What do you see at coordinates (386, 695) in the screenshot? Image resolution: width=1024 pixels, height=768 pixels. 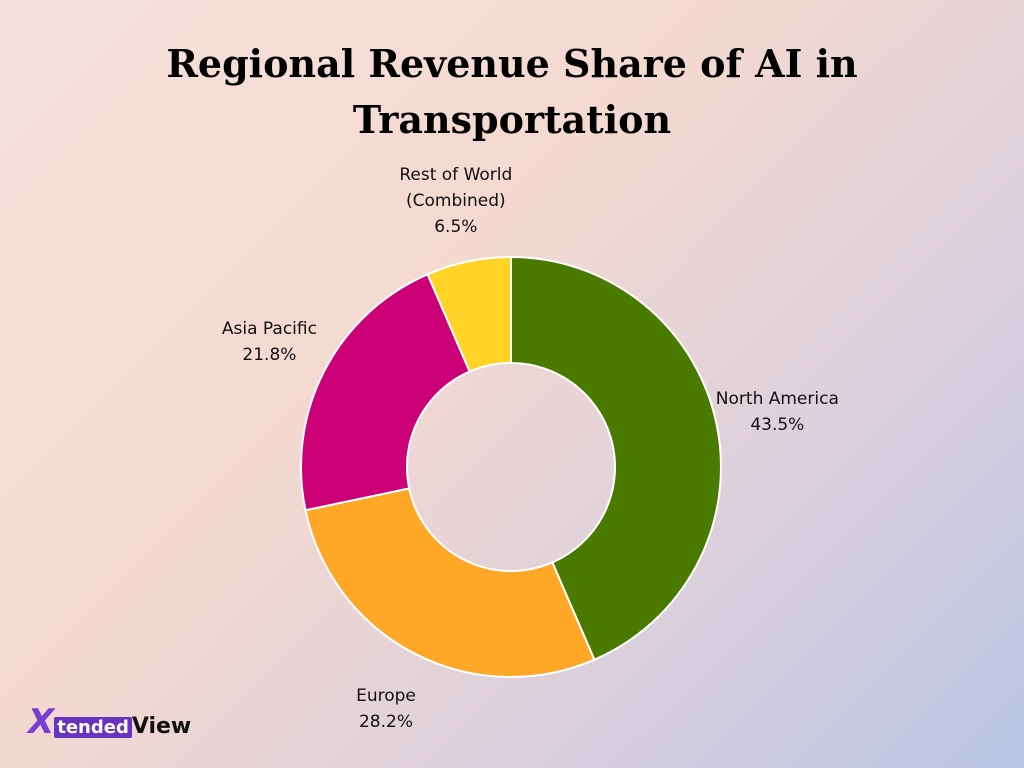 I see `slice-label-name: Europe` at bounding box center [386, 695].